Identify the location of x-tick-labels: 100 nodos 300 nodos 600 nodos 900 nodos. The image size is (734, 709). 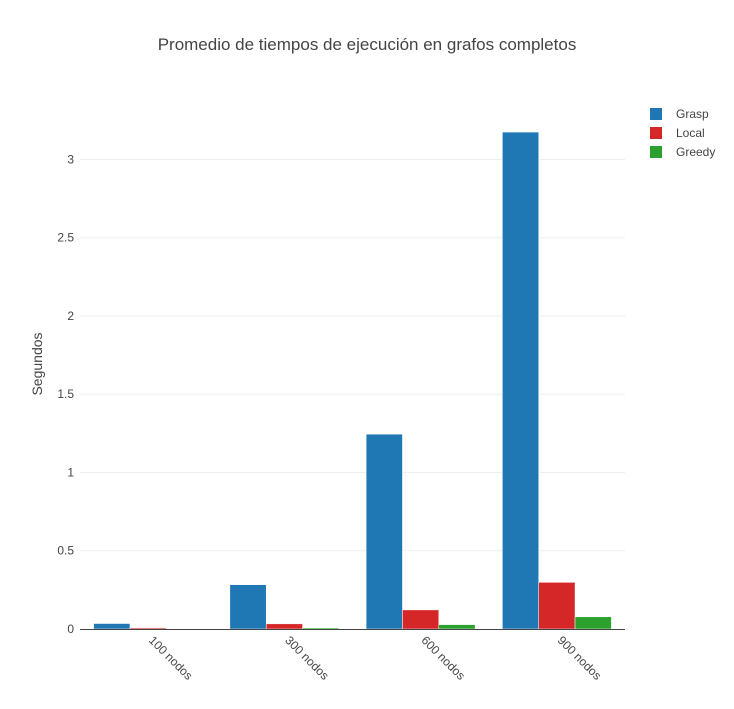
(375, 658).